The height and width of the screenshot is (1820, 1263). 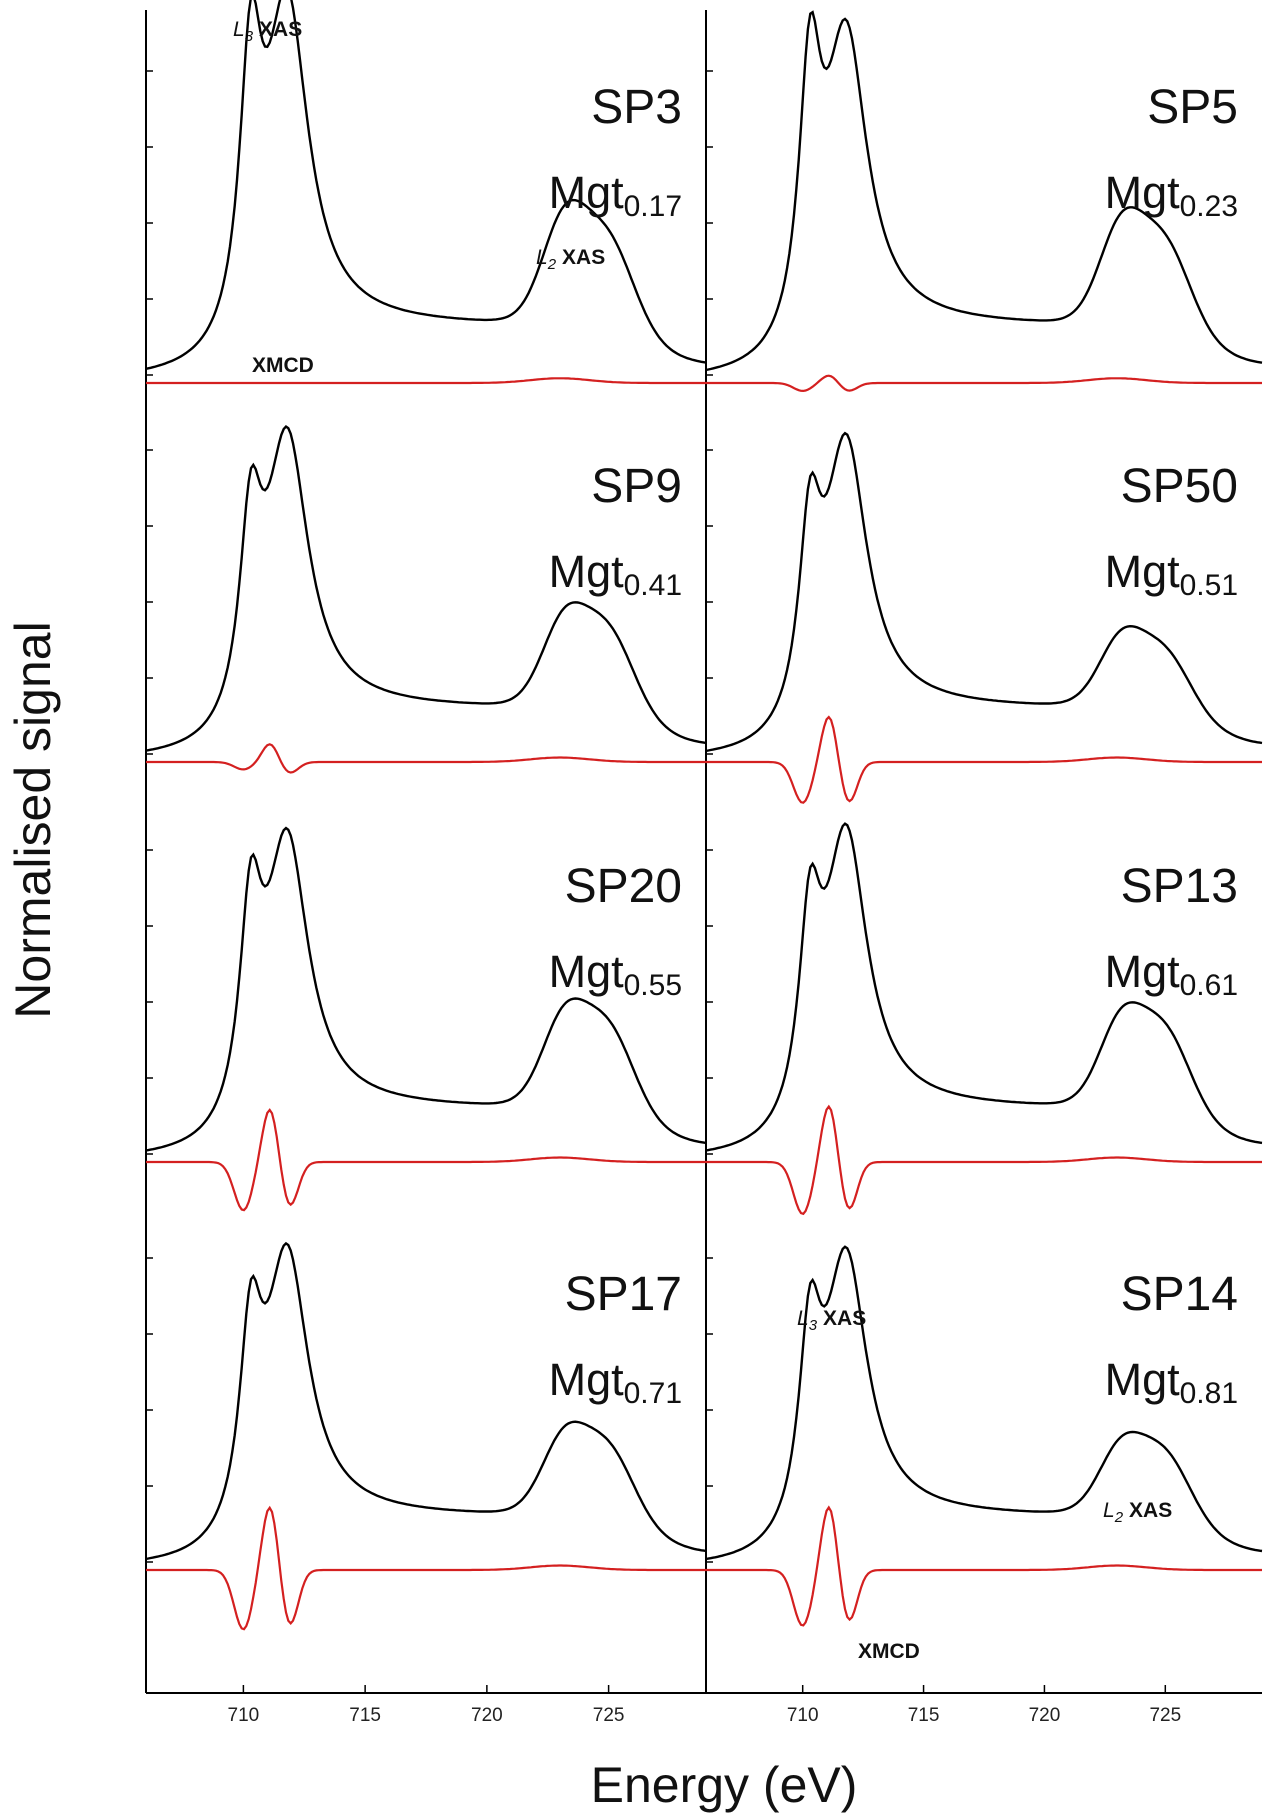 I want to click on sp14-l3-xas-label: L3 XAS, so click(x=831, y=1320).